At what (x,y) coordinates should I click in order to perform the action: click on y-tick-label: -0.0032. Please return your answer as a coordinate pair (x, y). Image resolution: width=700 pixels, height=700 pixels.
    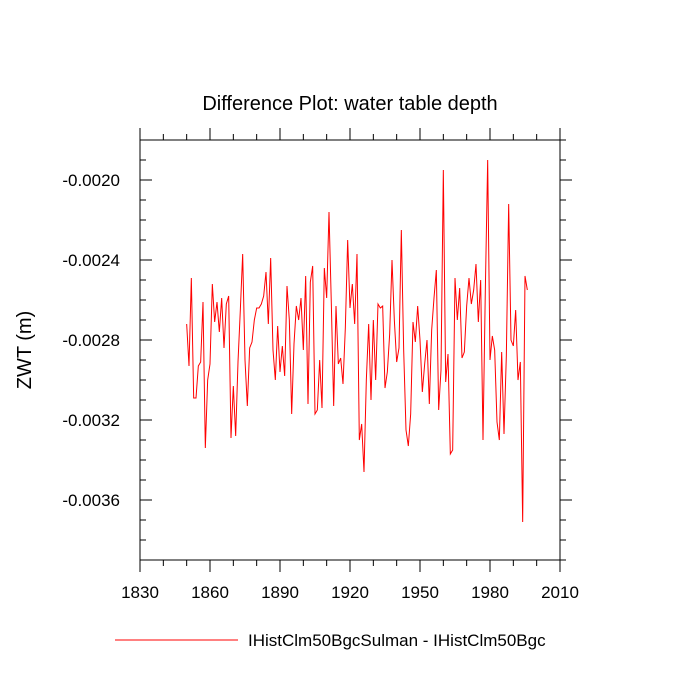
    Looking at the image, I should click on (91, 420).